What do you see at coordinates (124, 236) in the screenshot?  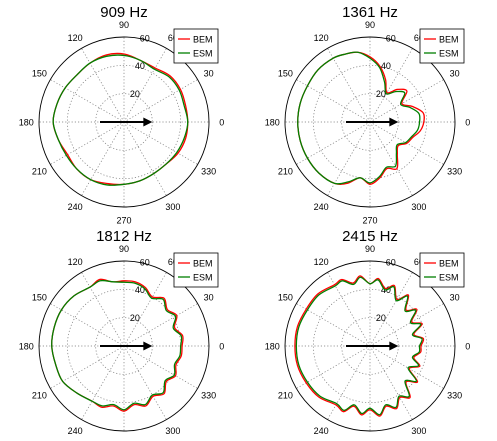 I see `chart-title: 1812 Hz` at bounding box center [124, 236].